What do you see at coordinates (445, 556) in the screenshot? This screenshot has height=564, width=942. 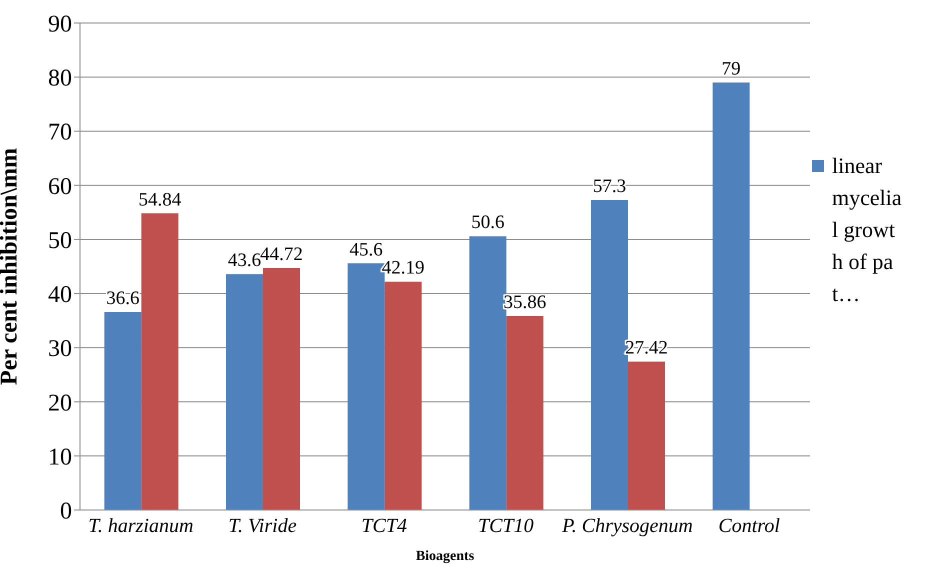 I see `x-axis-title: Bioagents` at bounding box center [445, 556].